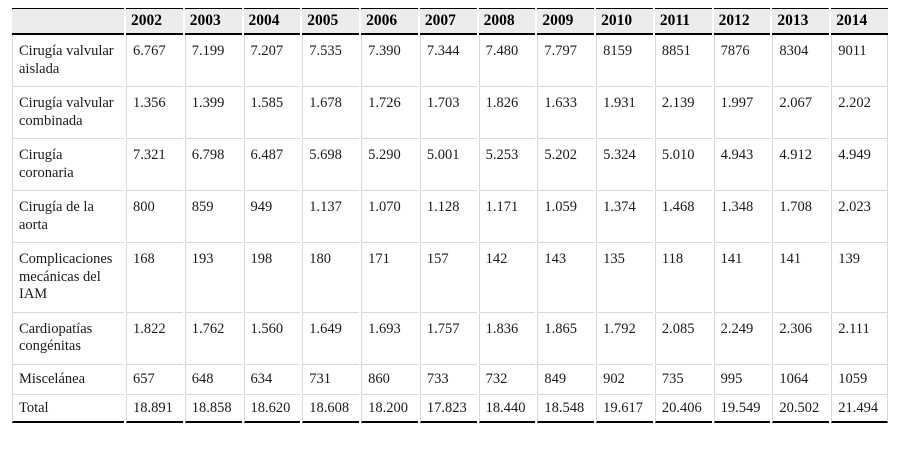  I want to click on row-label: Cirugía valvular combinada, so click(68, 113).